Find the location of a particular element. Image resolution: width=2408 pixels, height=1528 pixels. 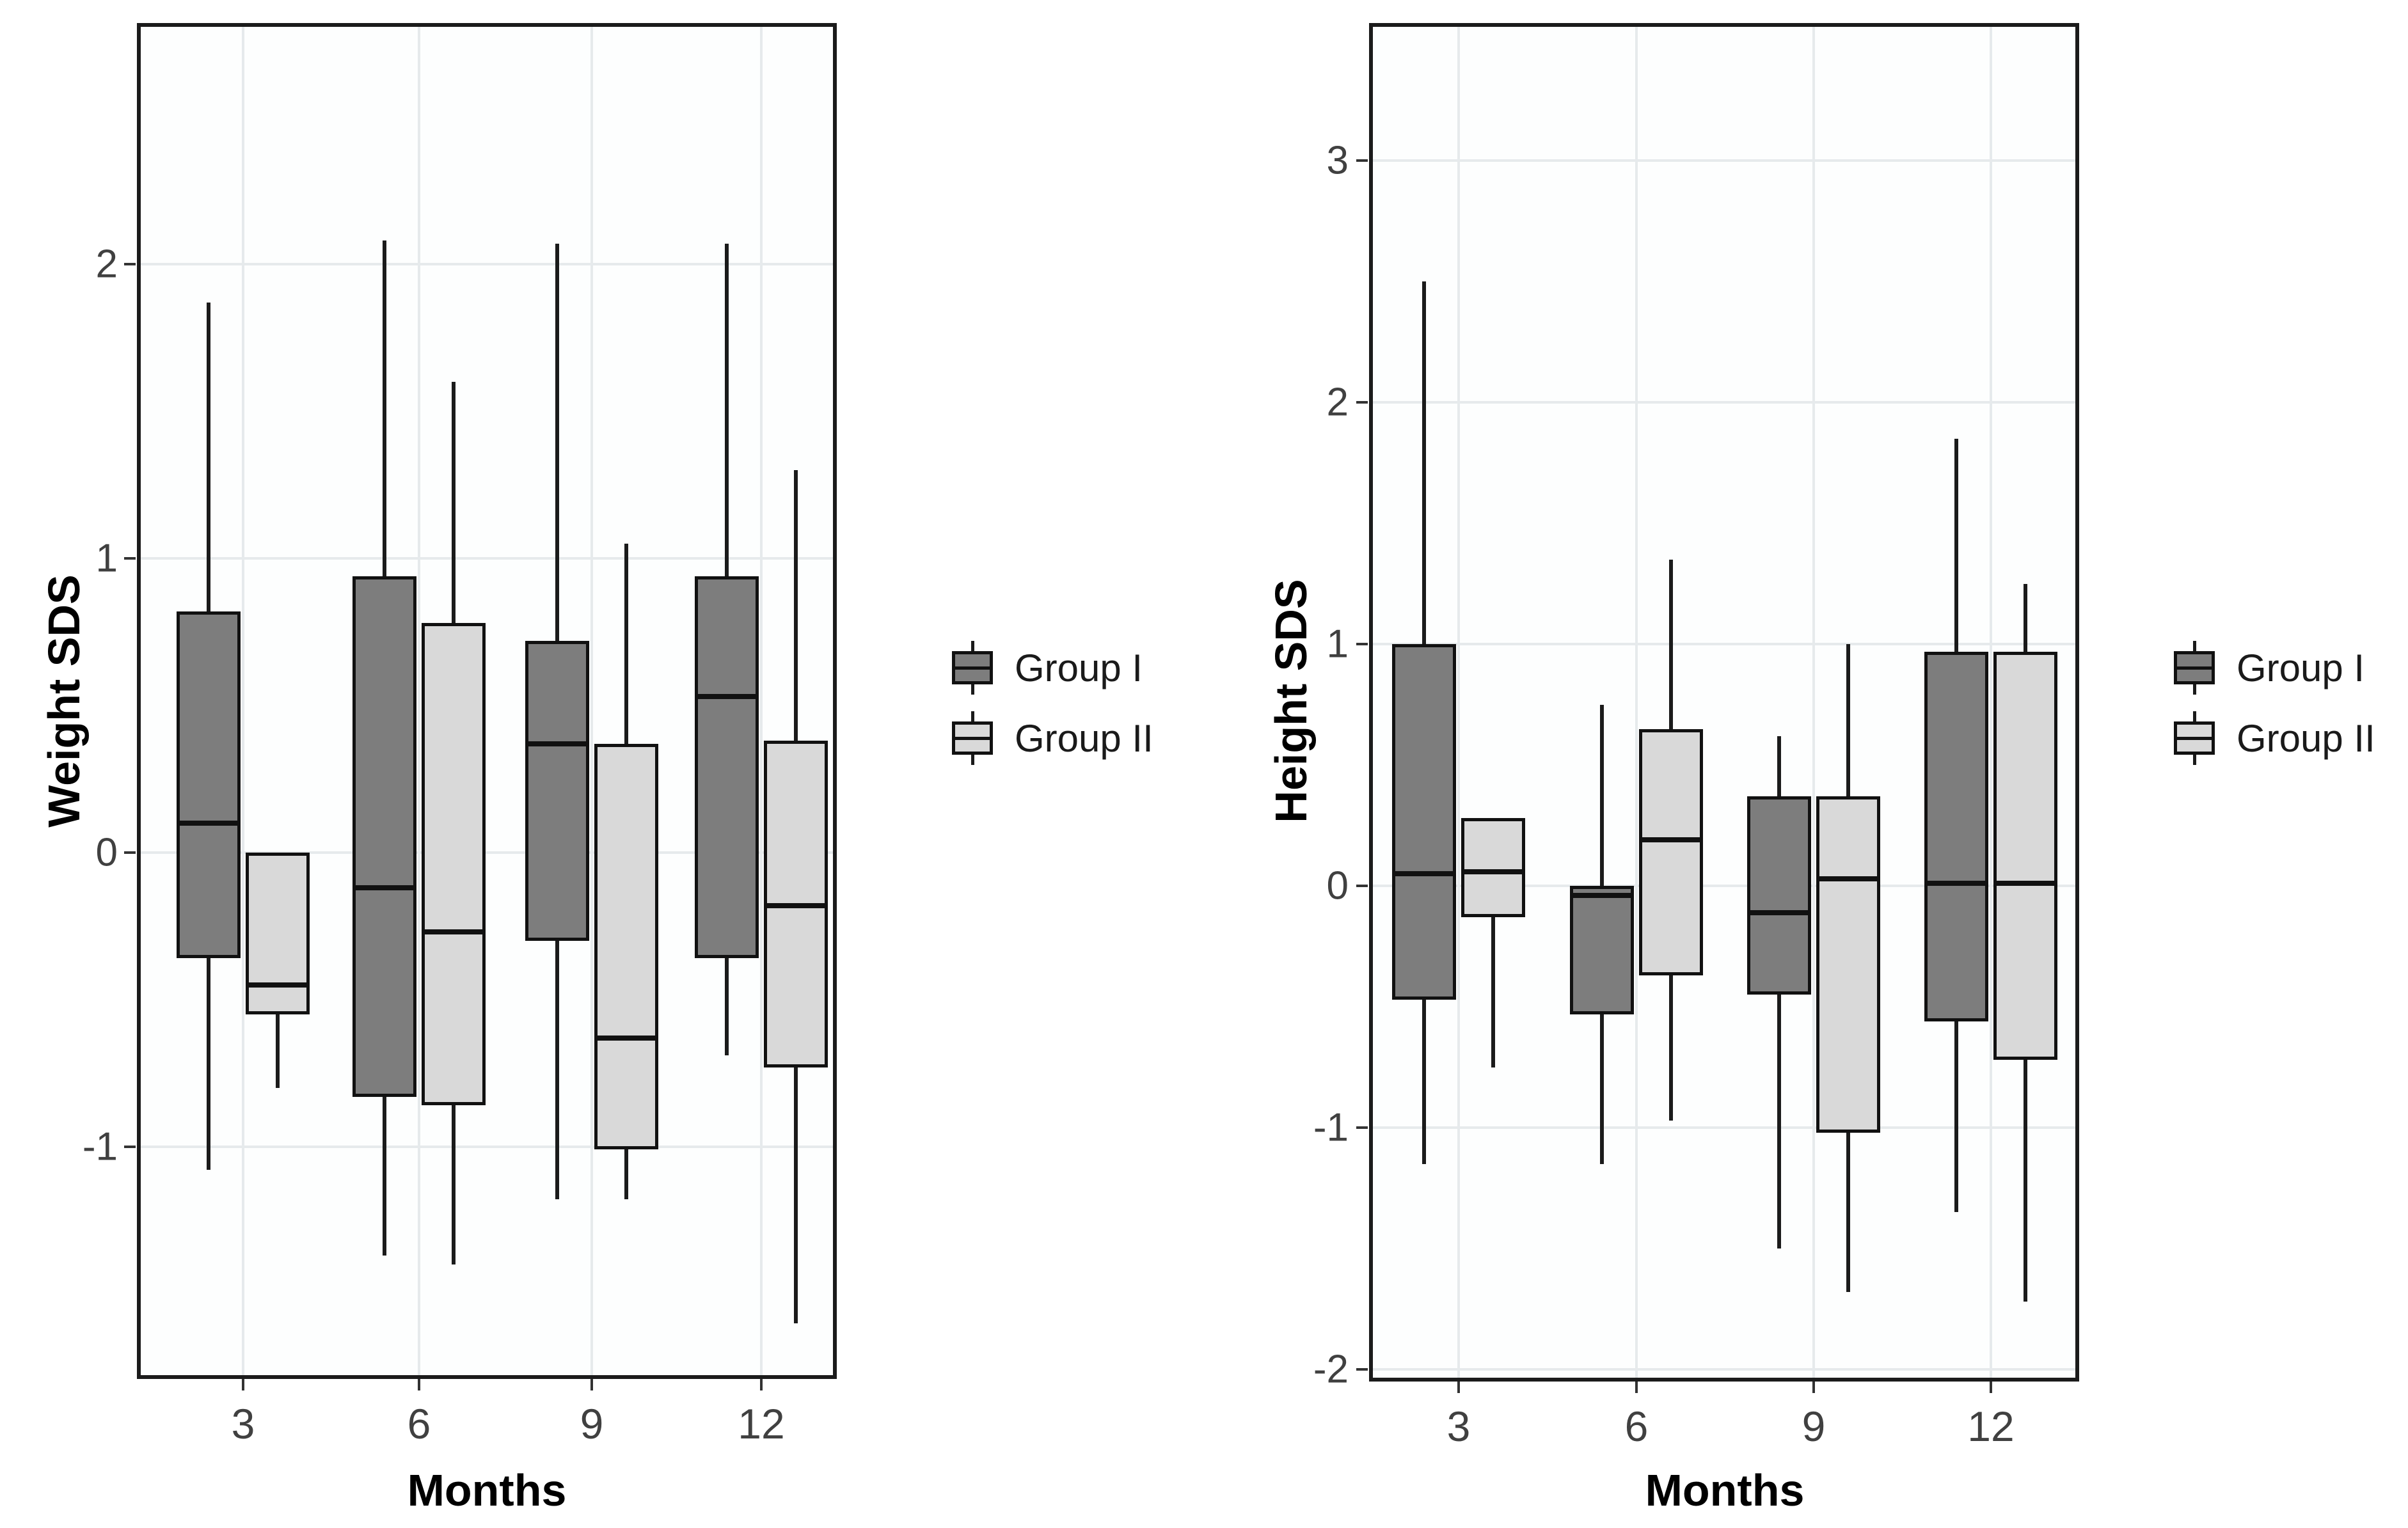

legend-label-group-i: Group I is located at coordinates (2301, 667).